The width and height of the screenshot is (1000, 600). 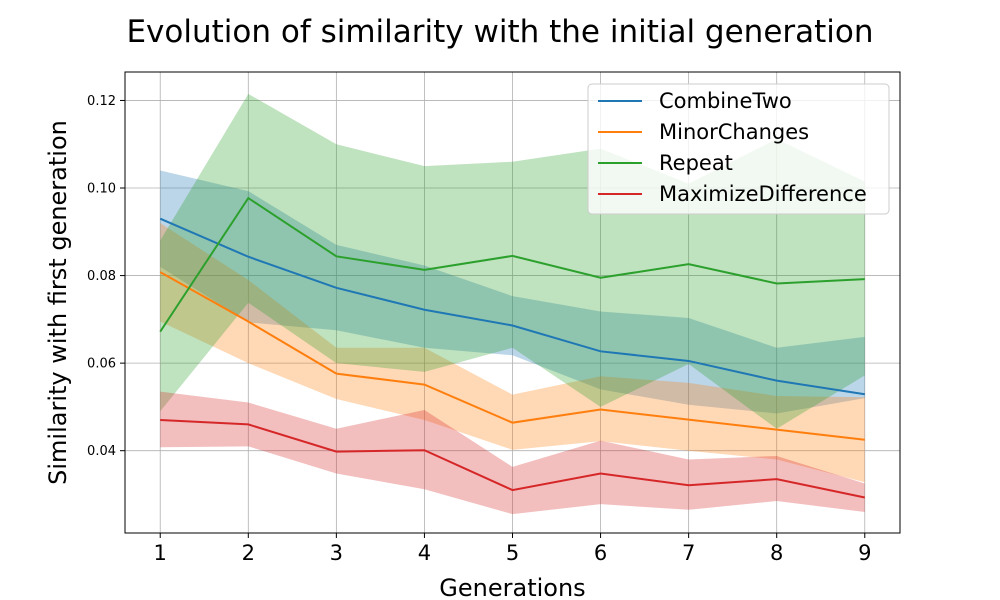 What do you see at coordinates (512, 553) in the screenshot?
I see `x-tick-label: 5` at bounding box center [512, 553].